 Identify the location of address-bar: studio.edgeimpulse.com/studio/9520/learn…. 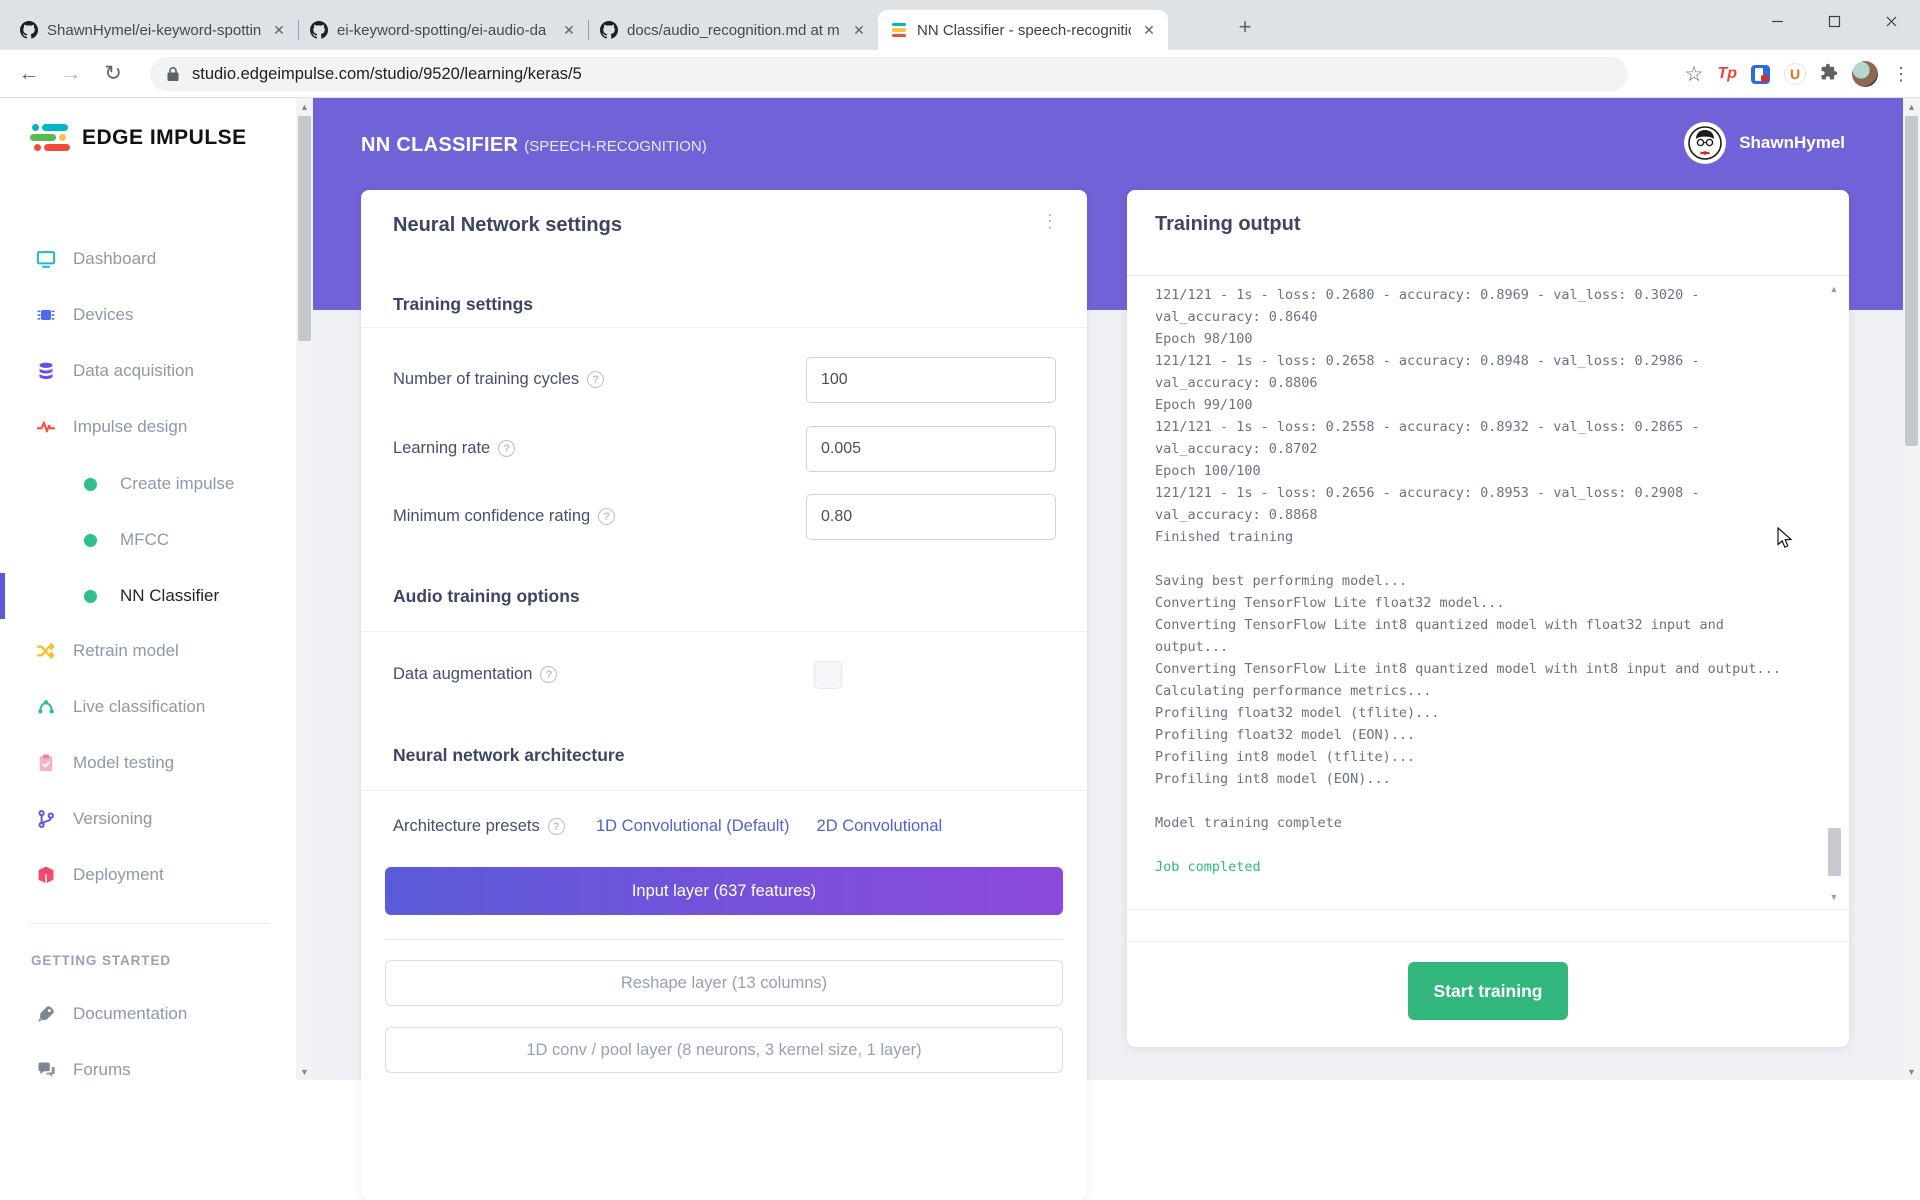
(889, 74).